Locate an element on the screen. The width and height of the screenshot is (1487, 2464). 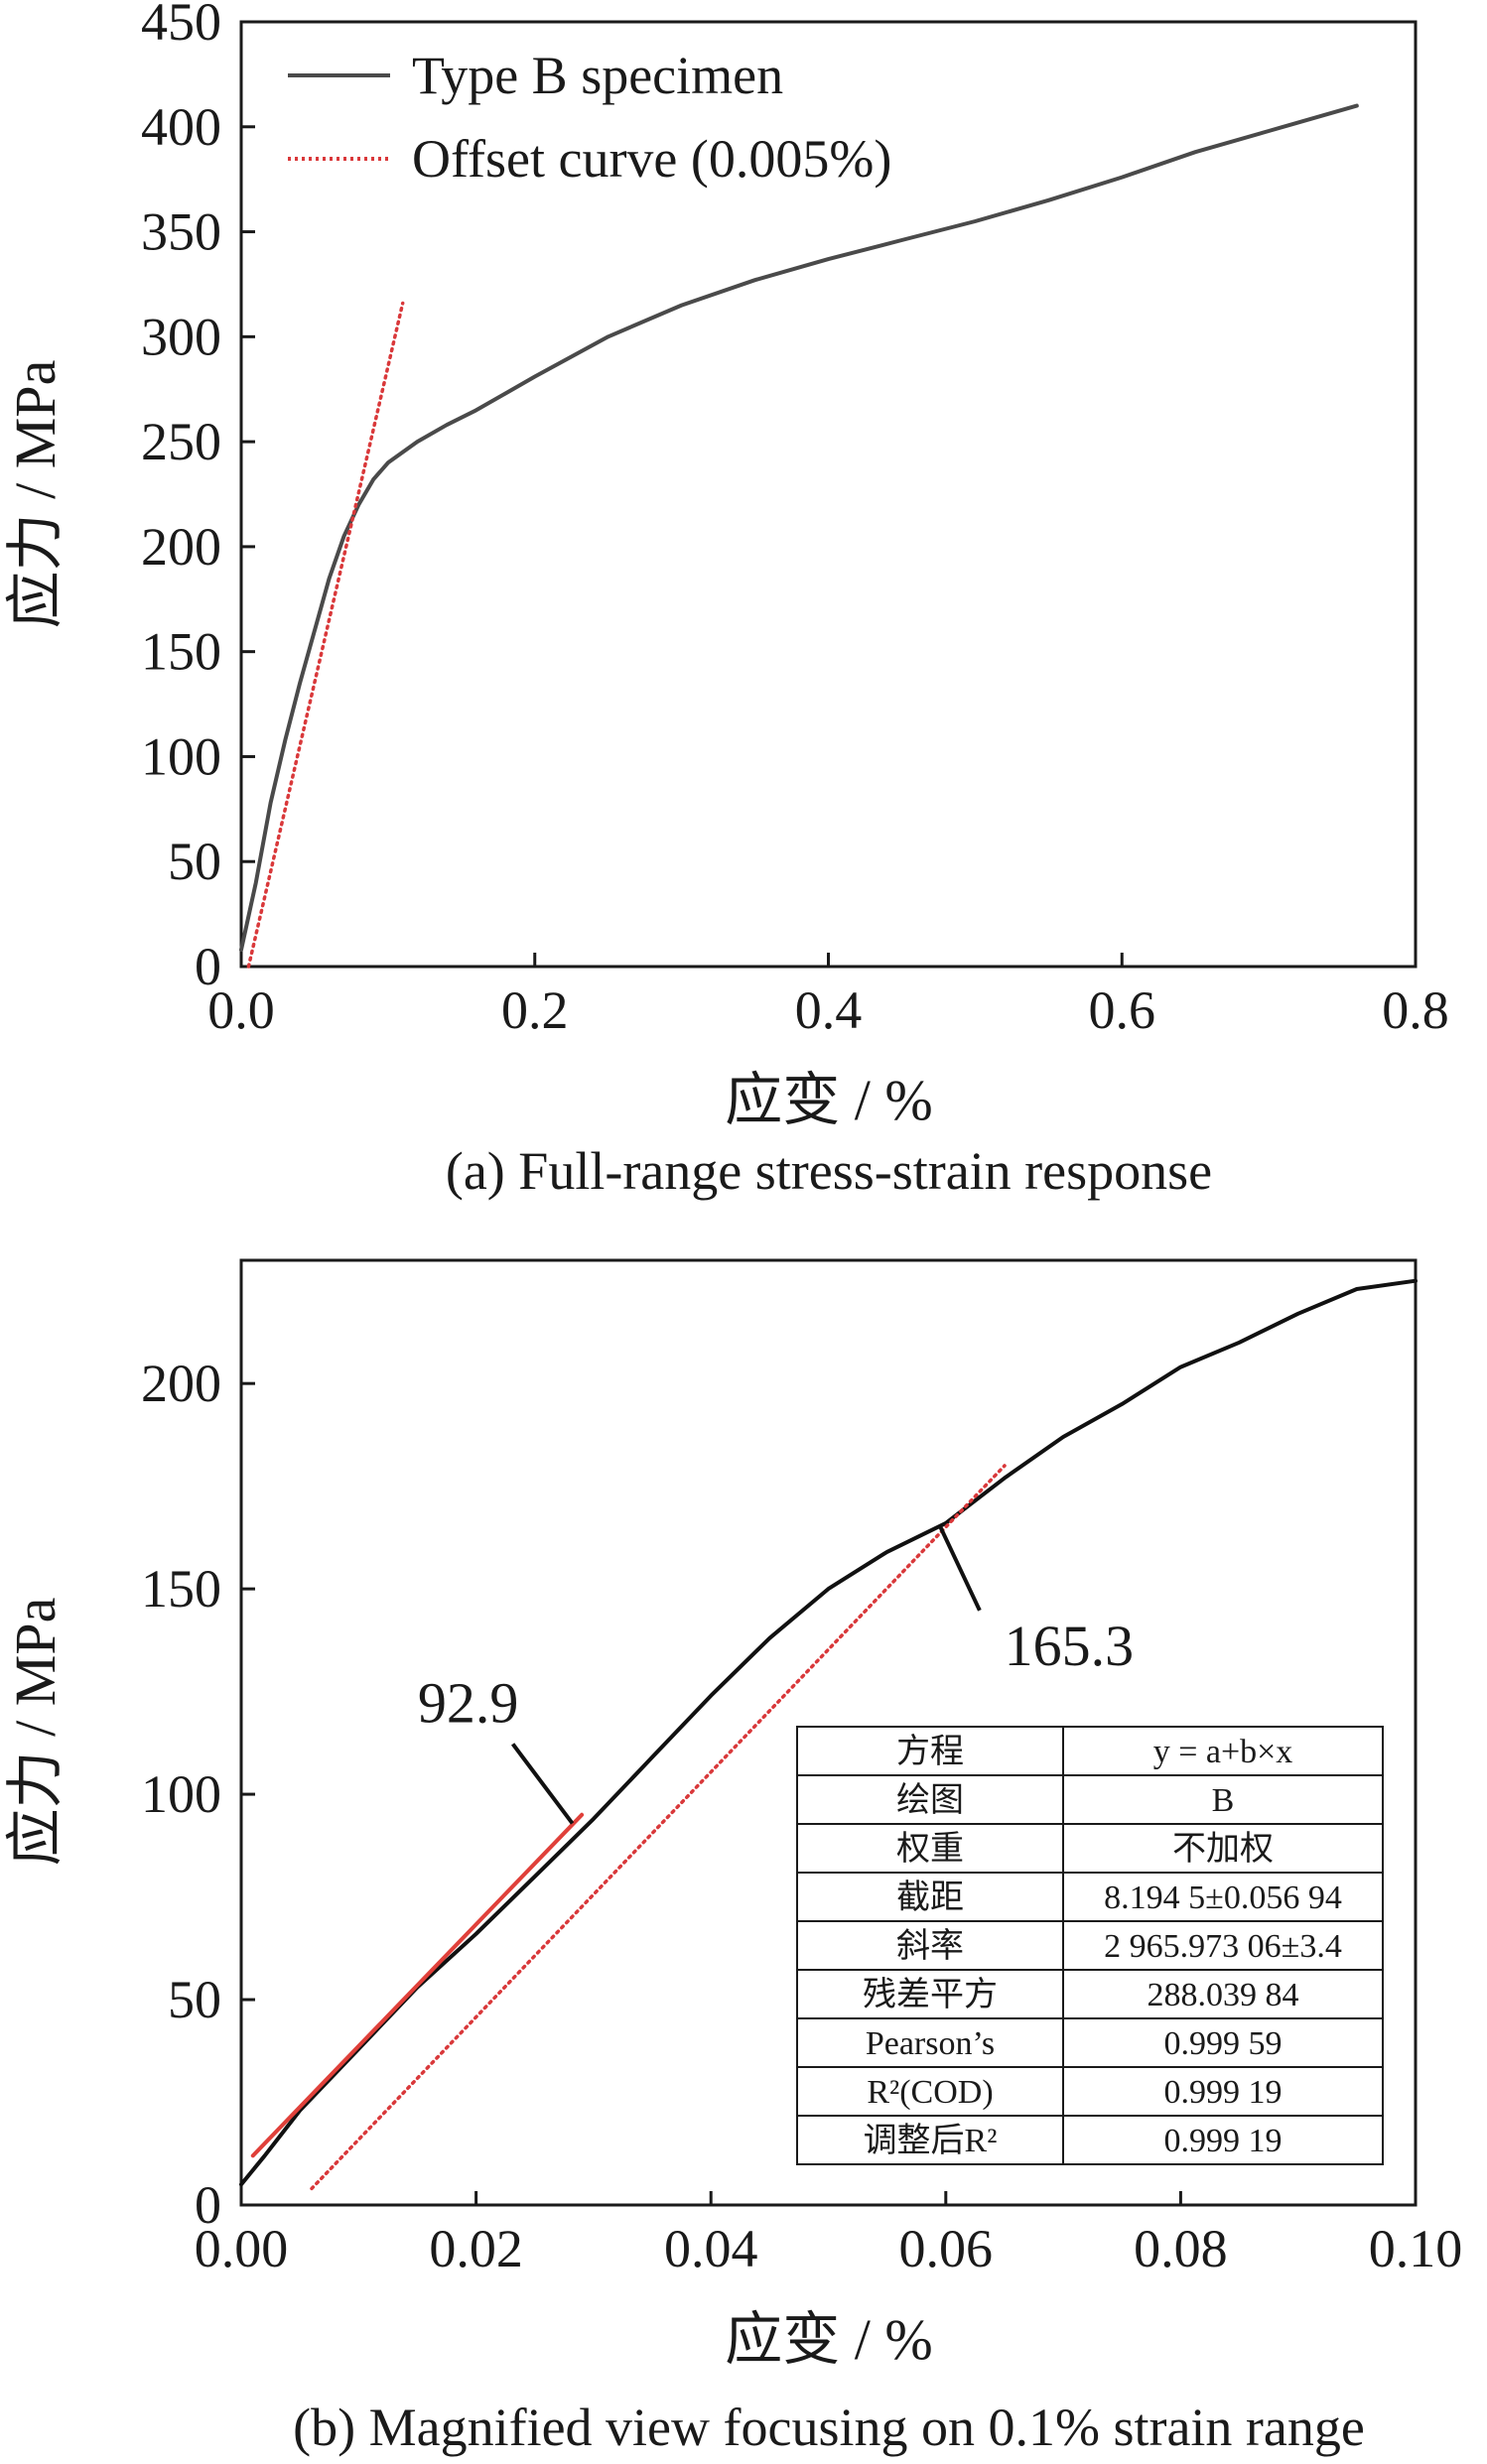
fit-table-key: 残差平方 is located at coordinates (930, 1994).